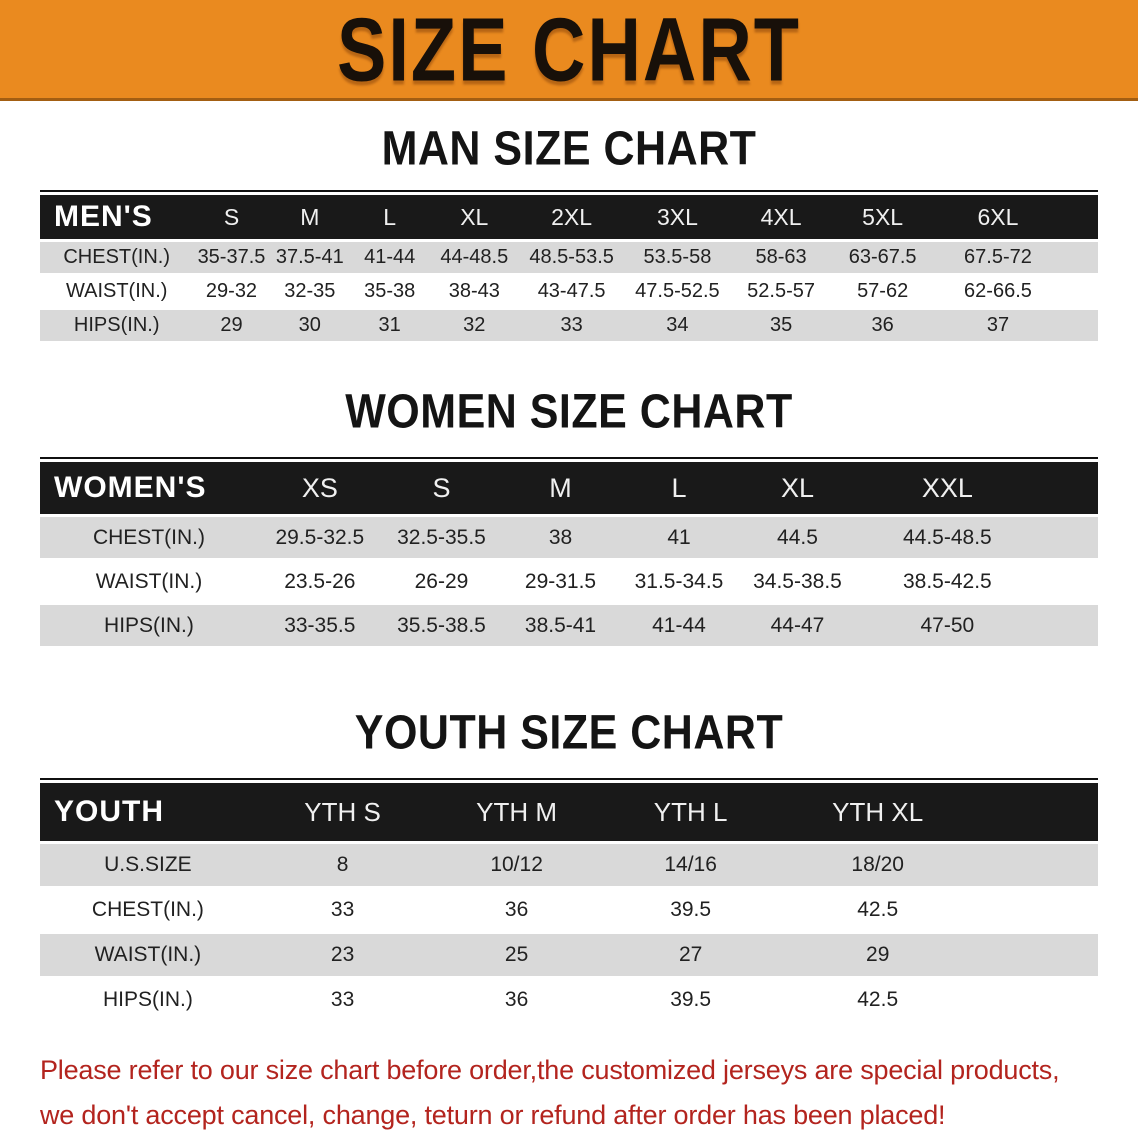 The height and width of the screenshot is (1132, 1138). I want to click on table-header-row: WOMEN'S XS S M L XL XXL, so click(569, 488).